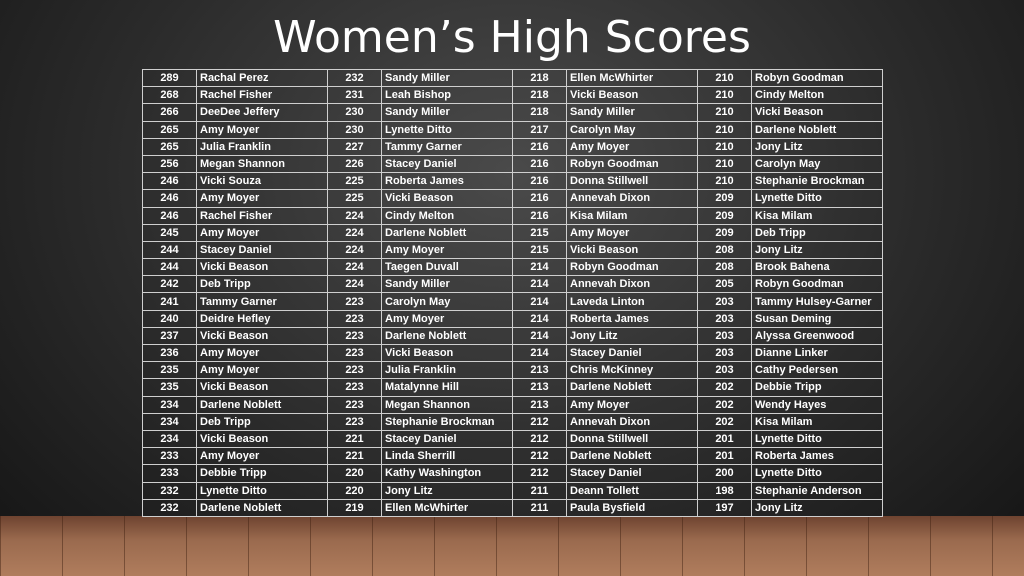  What do you see at coordinates (169, 301) in the screenshot?
I see `score-cell: 241` at bounding box center [169, 301].